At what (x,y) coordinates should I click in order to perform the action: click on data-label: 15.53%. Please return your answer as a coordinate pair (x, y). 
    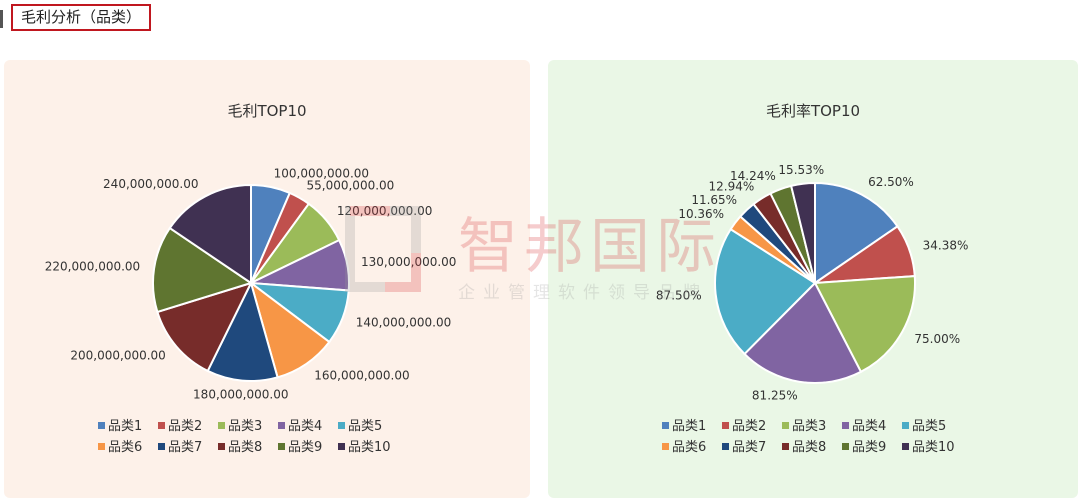
    Looking at the image, I should click on (801, 170).